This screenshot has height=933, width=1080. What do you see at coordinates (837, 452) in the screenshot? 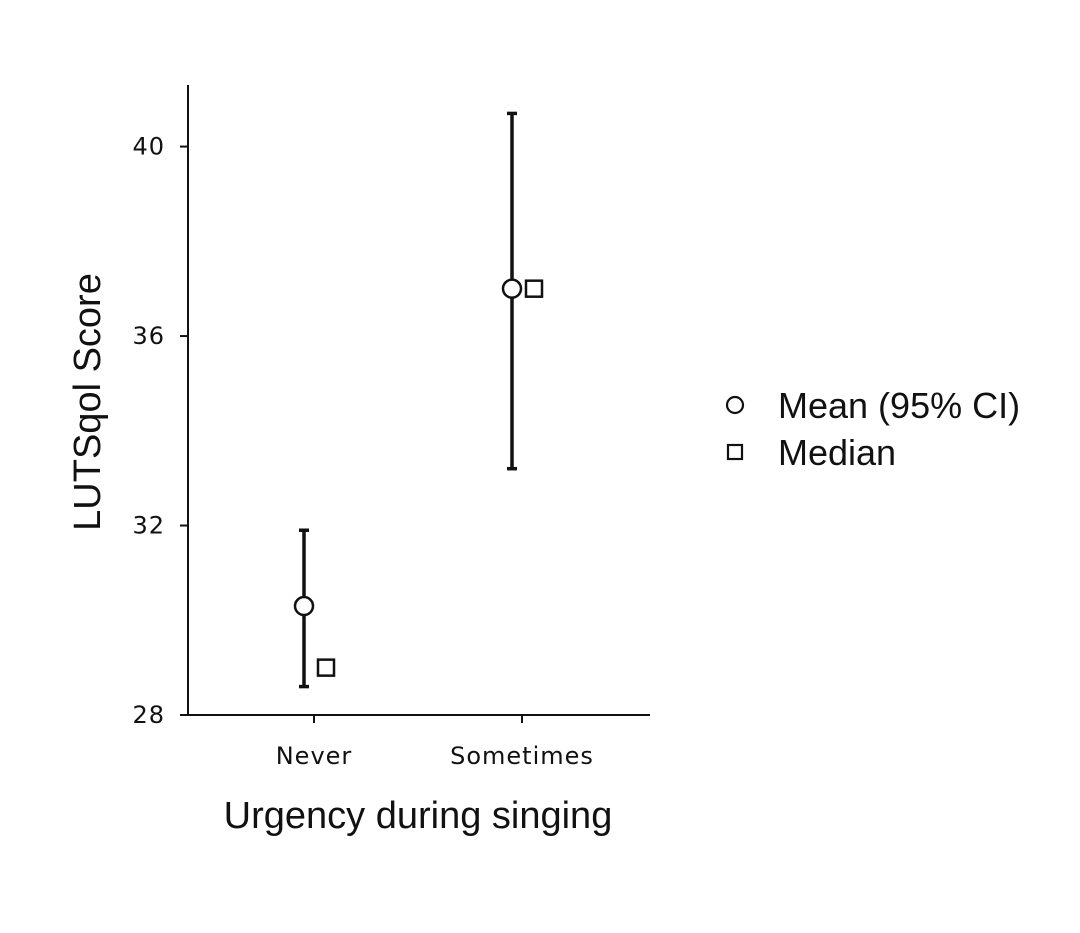
I see `legend-entry-label: Median` at bounding box center [837, 452].